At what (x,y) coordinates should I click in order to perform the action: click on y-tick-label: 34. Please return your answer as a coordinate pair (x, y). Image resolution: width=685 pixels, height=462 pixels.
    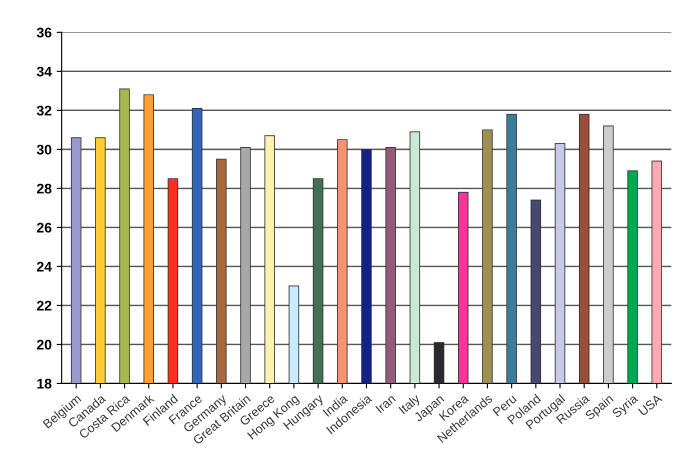
    Looking at the image, I should click on (44, 71).